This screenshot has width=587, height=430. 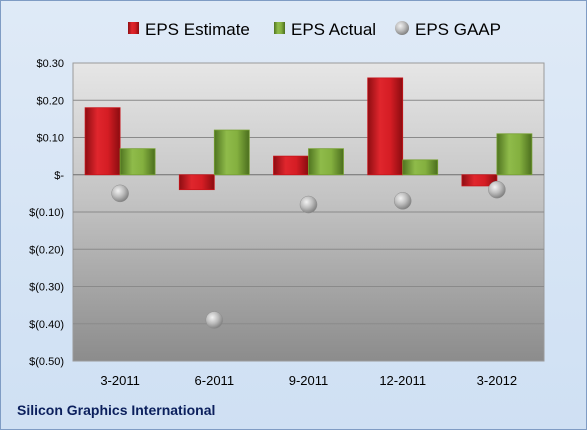 I want to click on y-tick-label: $(0.20), so click(x=46, y=250).